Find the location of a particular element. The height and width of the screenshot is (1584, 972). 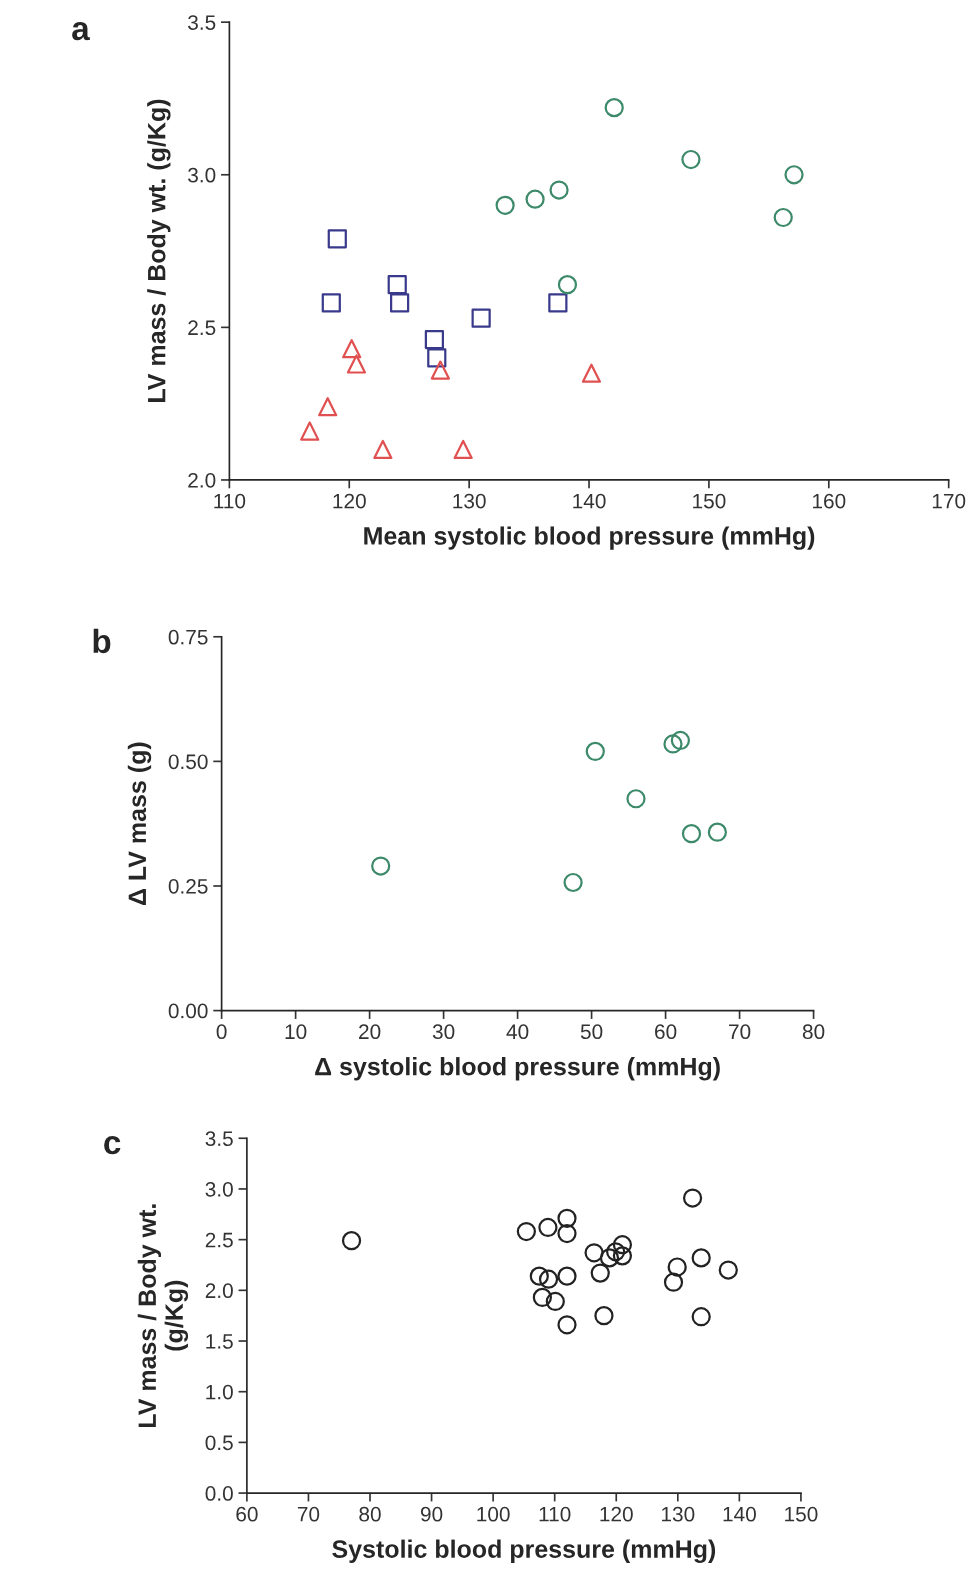

x-tick-label: 10 is located at coordinates (296, 1032).